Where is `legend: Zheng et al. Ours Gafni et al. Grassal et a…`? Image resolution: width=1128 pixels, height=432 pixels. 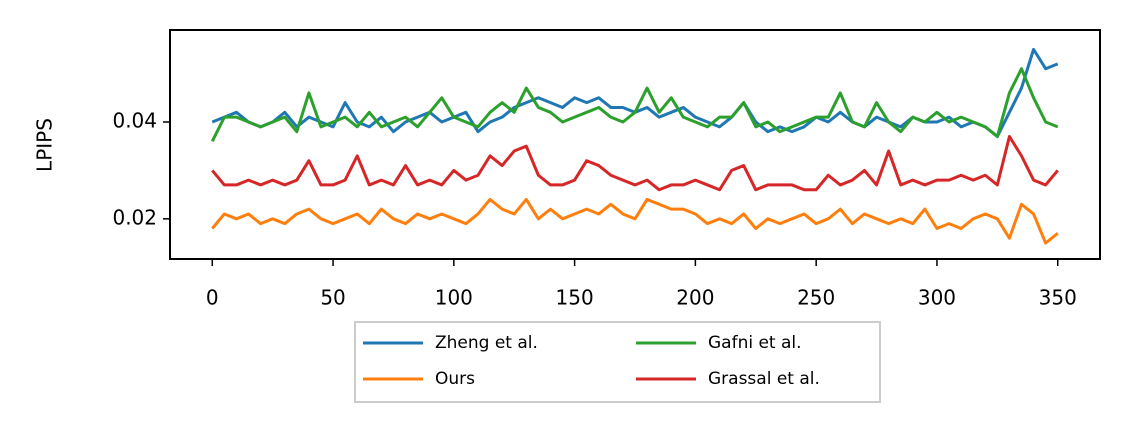 legend: Zheng et al. Ours Gafni et al. Grassal et a… is located at coordinates (617, 362).